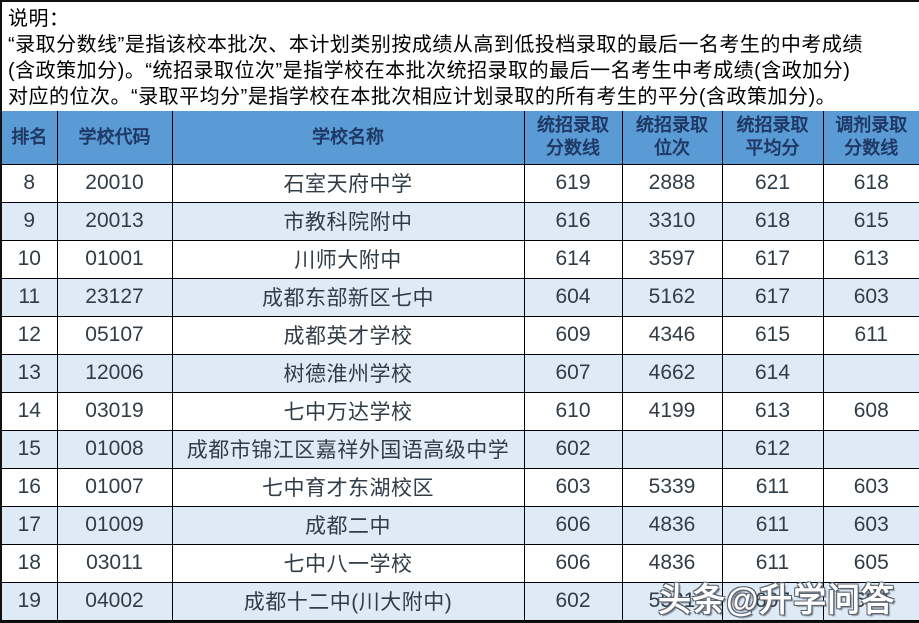 Image resolution: width=919 pixels, height=623 pixels. I want to click on cell-school-name: 成都东部新区七中, so click(348, 297).